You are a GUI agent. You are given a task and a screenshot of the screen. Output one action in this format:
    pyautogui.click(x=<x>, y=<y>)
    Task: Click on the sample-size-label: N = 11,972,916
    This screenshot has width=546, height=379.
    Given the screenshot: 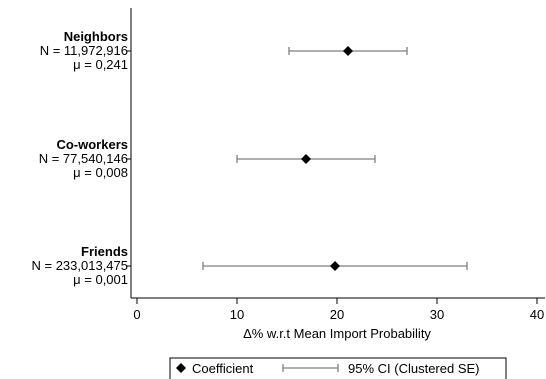 What is the action you would take?
    pyautogui.click(x=84, y=50)
    